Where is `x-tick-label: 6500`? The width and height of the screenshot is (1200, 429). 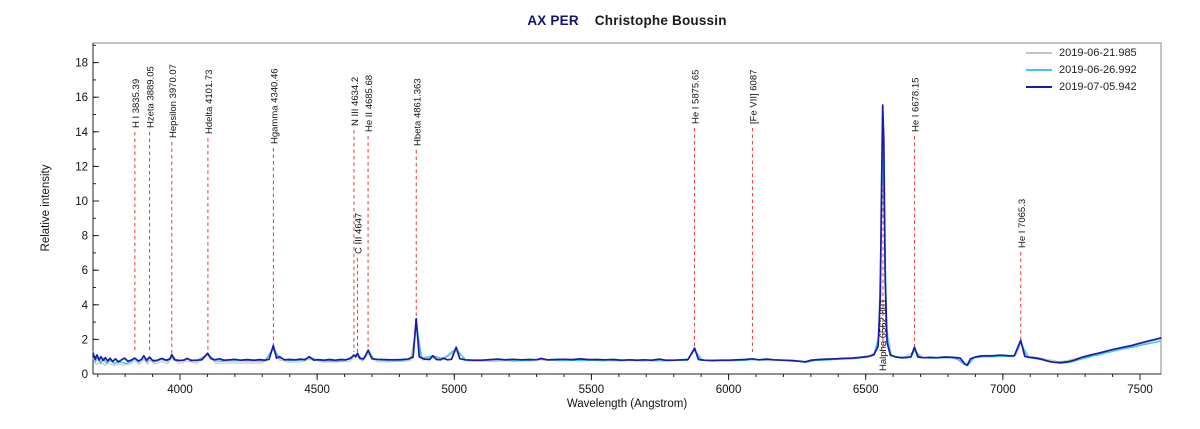
x-tick-label: 6500 is located at coordinates (866, 390).